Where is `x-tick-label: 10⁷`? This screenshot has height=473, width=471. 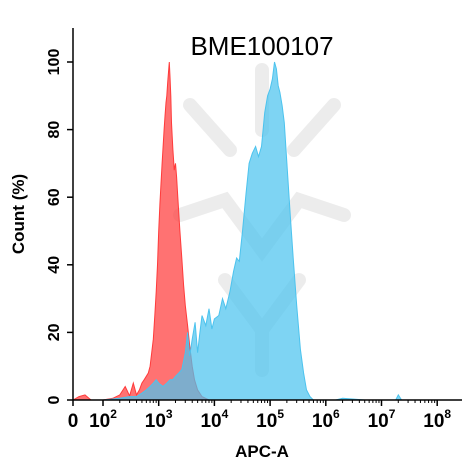
x-tick-label: 10⁷ is located at coordinates (382, 419).